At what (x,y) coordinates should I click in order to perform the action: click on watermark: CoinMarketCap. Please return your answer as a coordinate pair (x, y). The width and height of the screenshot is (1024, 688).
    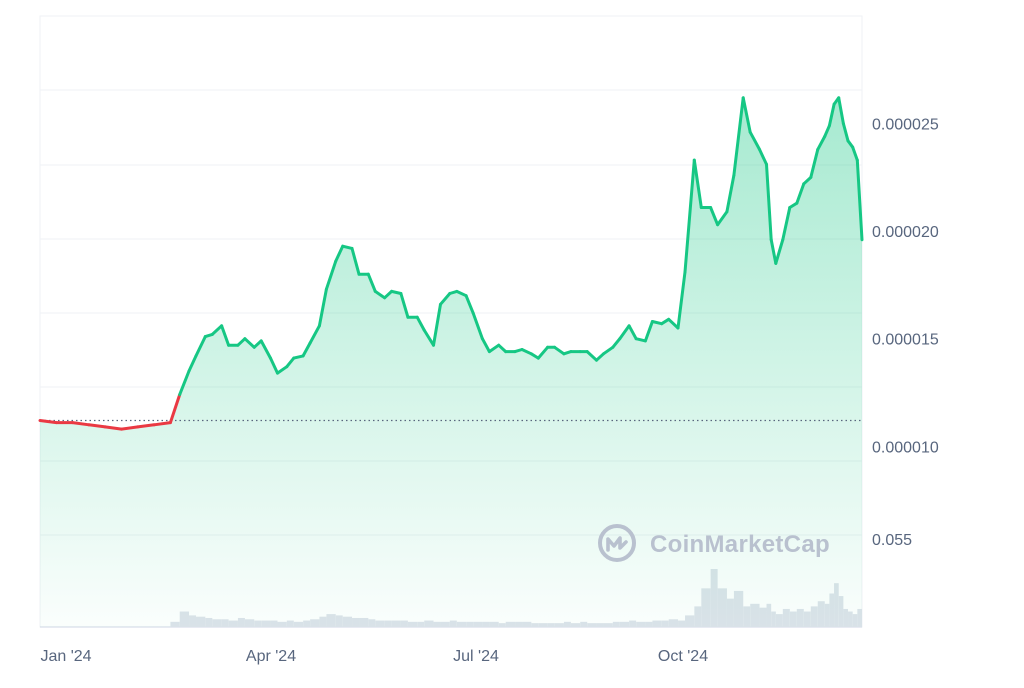
    Looking at the image, I should click on (714, 543).